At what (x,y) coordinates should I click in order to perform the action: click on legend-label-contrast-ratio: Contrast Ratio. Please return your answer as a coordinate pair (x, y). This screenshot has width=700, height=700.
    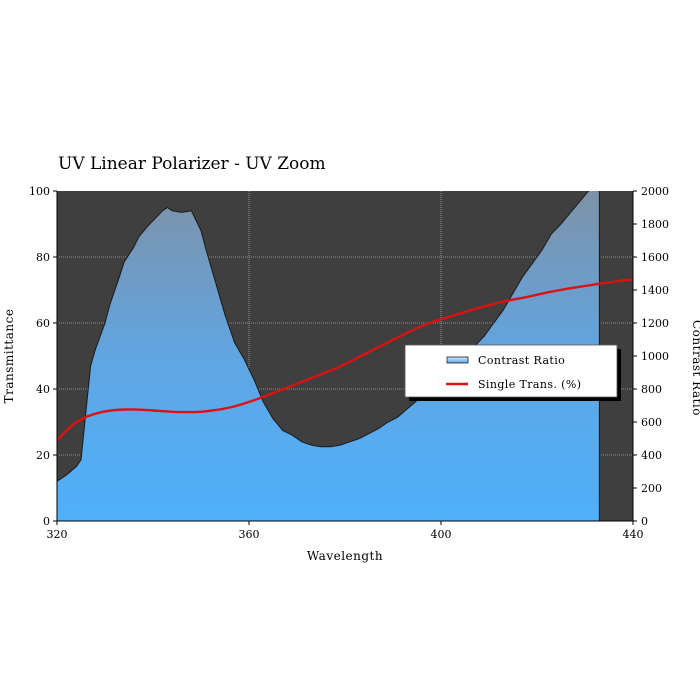
    Looking at the image, I should click on (521, 360).